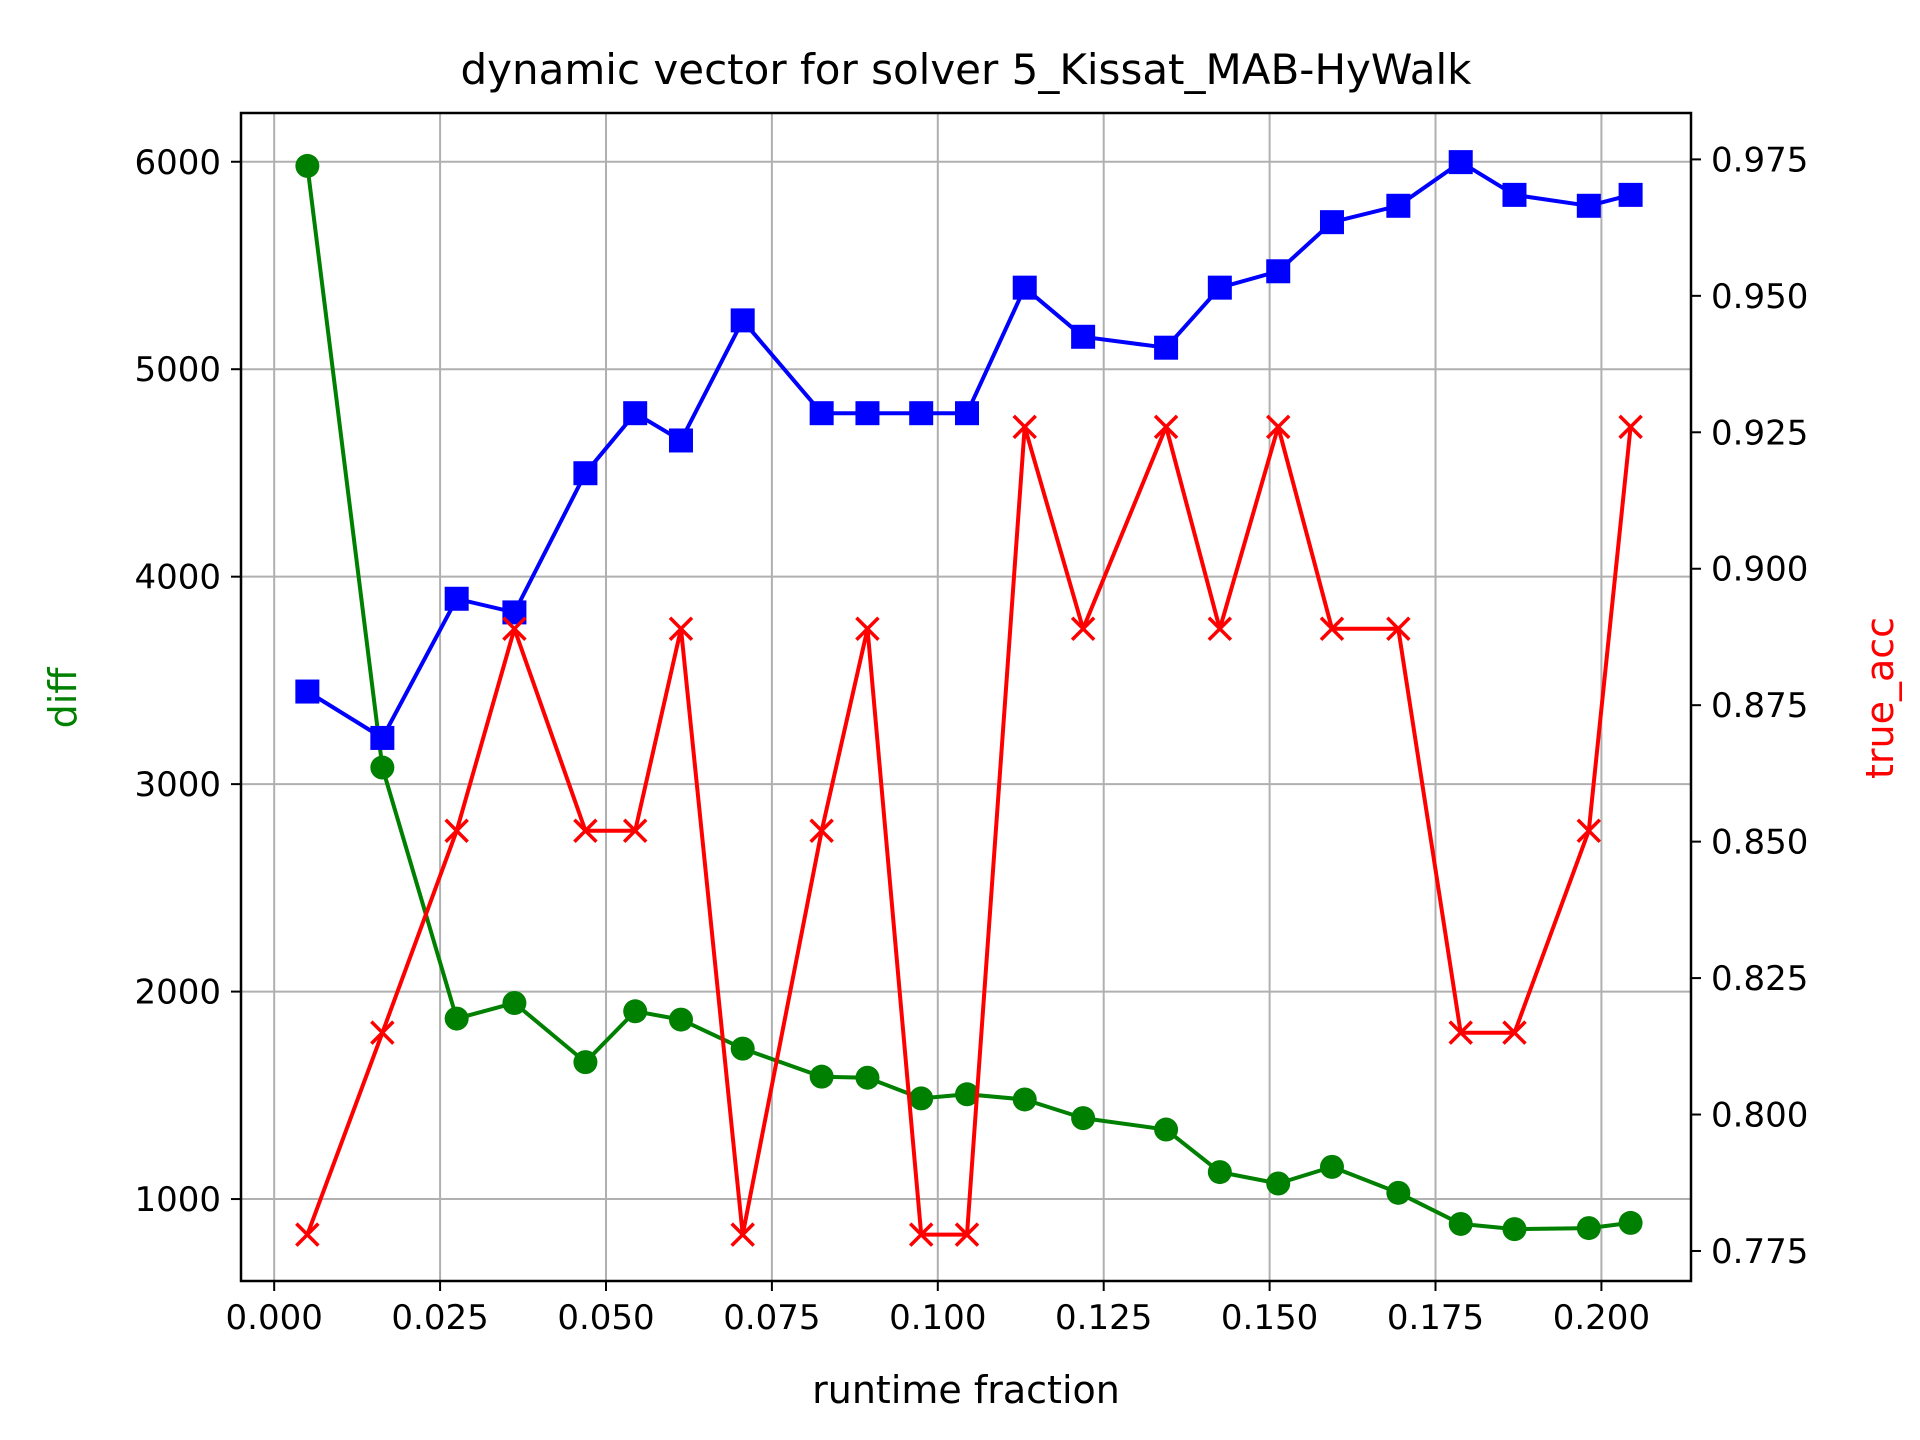  Describe the element at coordinates (1601, 1318) in the screenshot. I see `x-tick-label: 0.200` at that location.